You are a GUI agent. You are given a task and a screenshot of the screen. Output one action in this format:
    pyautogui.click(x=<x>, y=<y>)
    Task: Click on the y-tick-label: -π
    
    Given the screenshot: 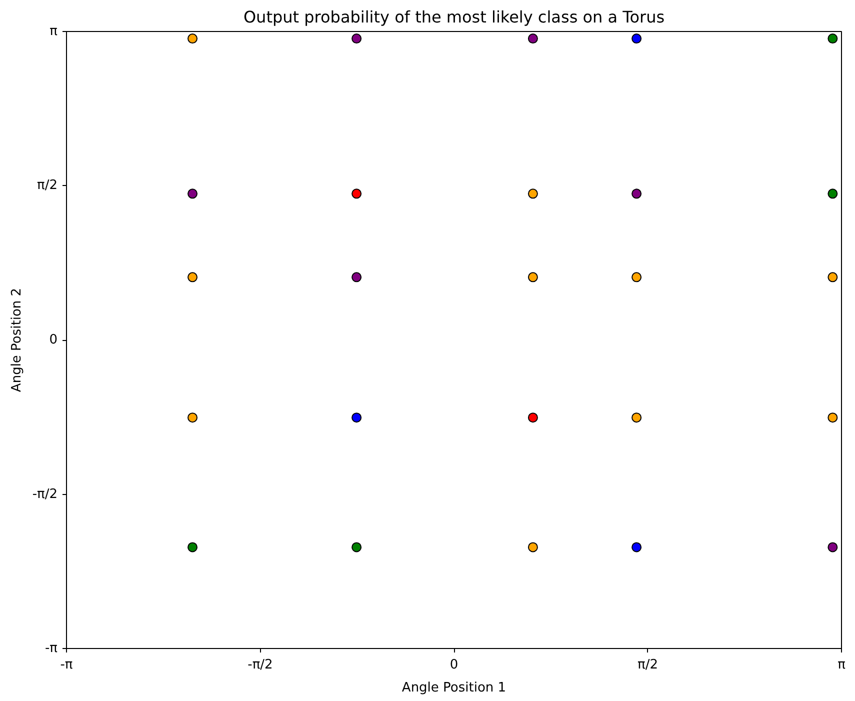 What is the action you would take?
    pyautogui.click(x=51, y=648)
    